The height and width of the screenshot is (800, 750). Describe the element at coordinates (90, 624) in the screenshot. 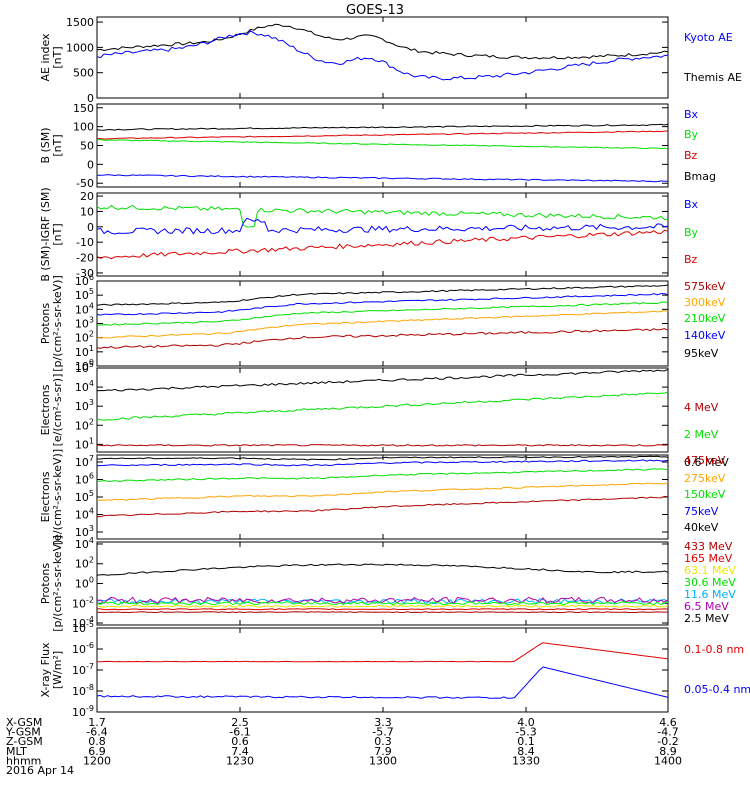

I see `y-tick-exponent: -5` at that location.